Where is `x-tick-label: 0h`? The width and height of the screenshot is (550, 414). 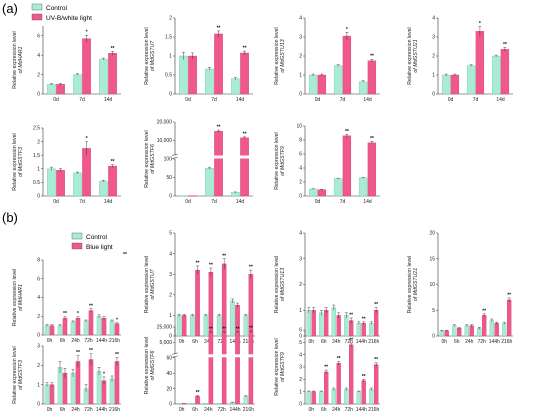
x-tick-label: 0h is located at coordinates (311, 342).